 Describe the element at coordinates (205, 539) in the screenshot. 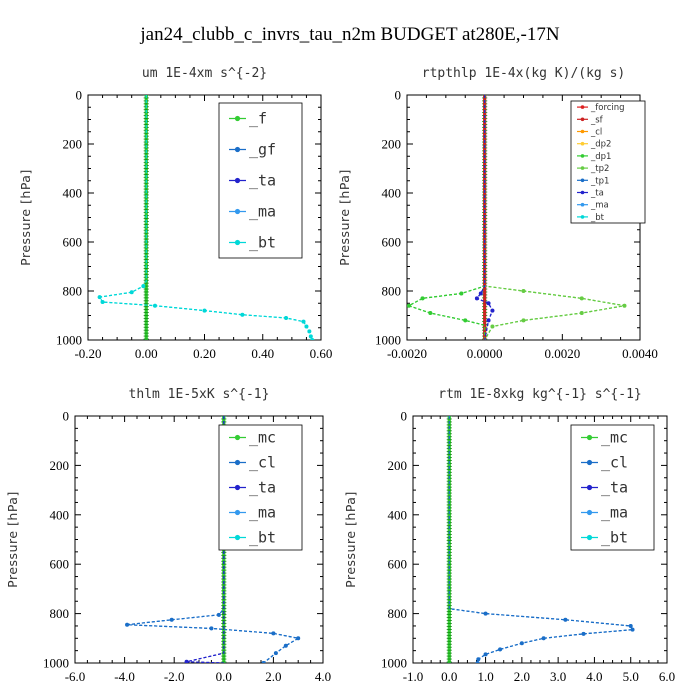

I see `series-line-ta` at that location.